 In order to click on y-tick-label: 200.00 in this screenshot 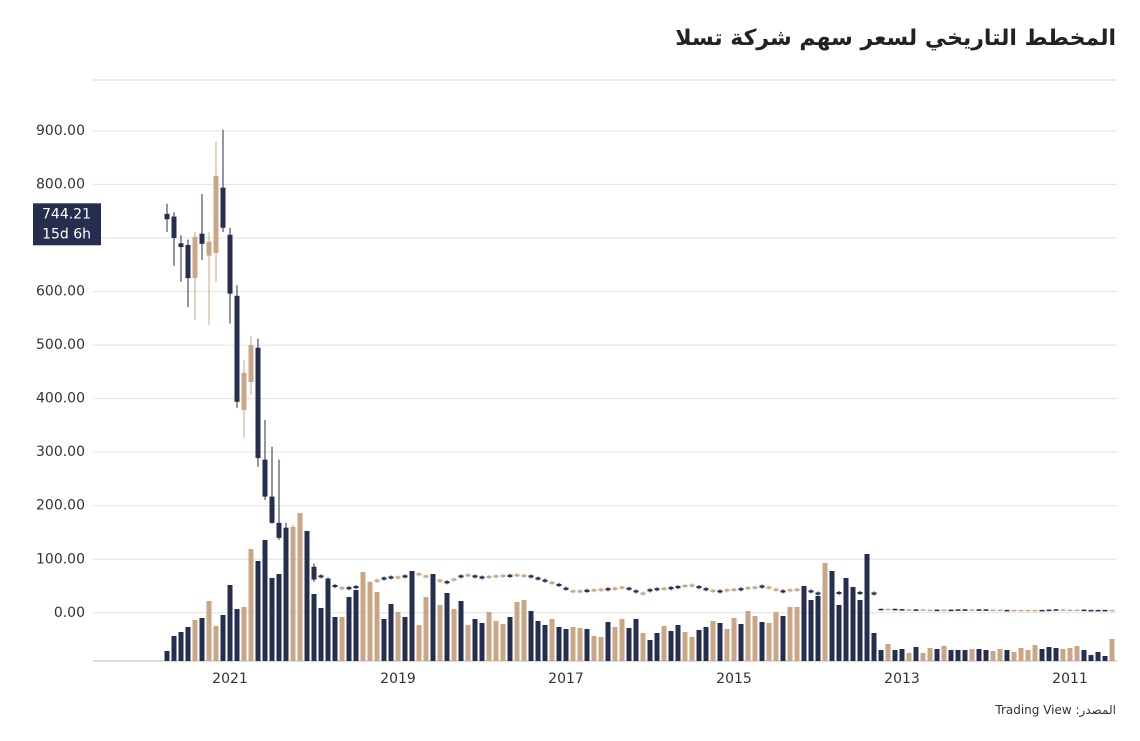, I will do `click(60, 506)`.